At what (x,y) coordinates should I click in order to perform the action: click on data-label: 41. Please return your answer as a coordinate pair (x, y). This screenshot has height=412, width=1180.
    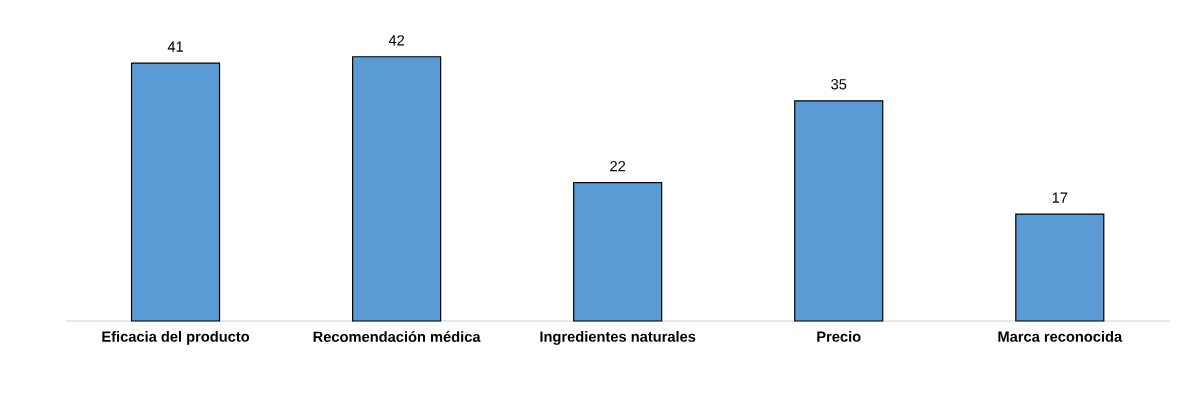
    Looking at the image, I should click on (175, 46).